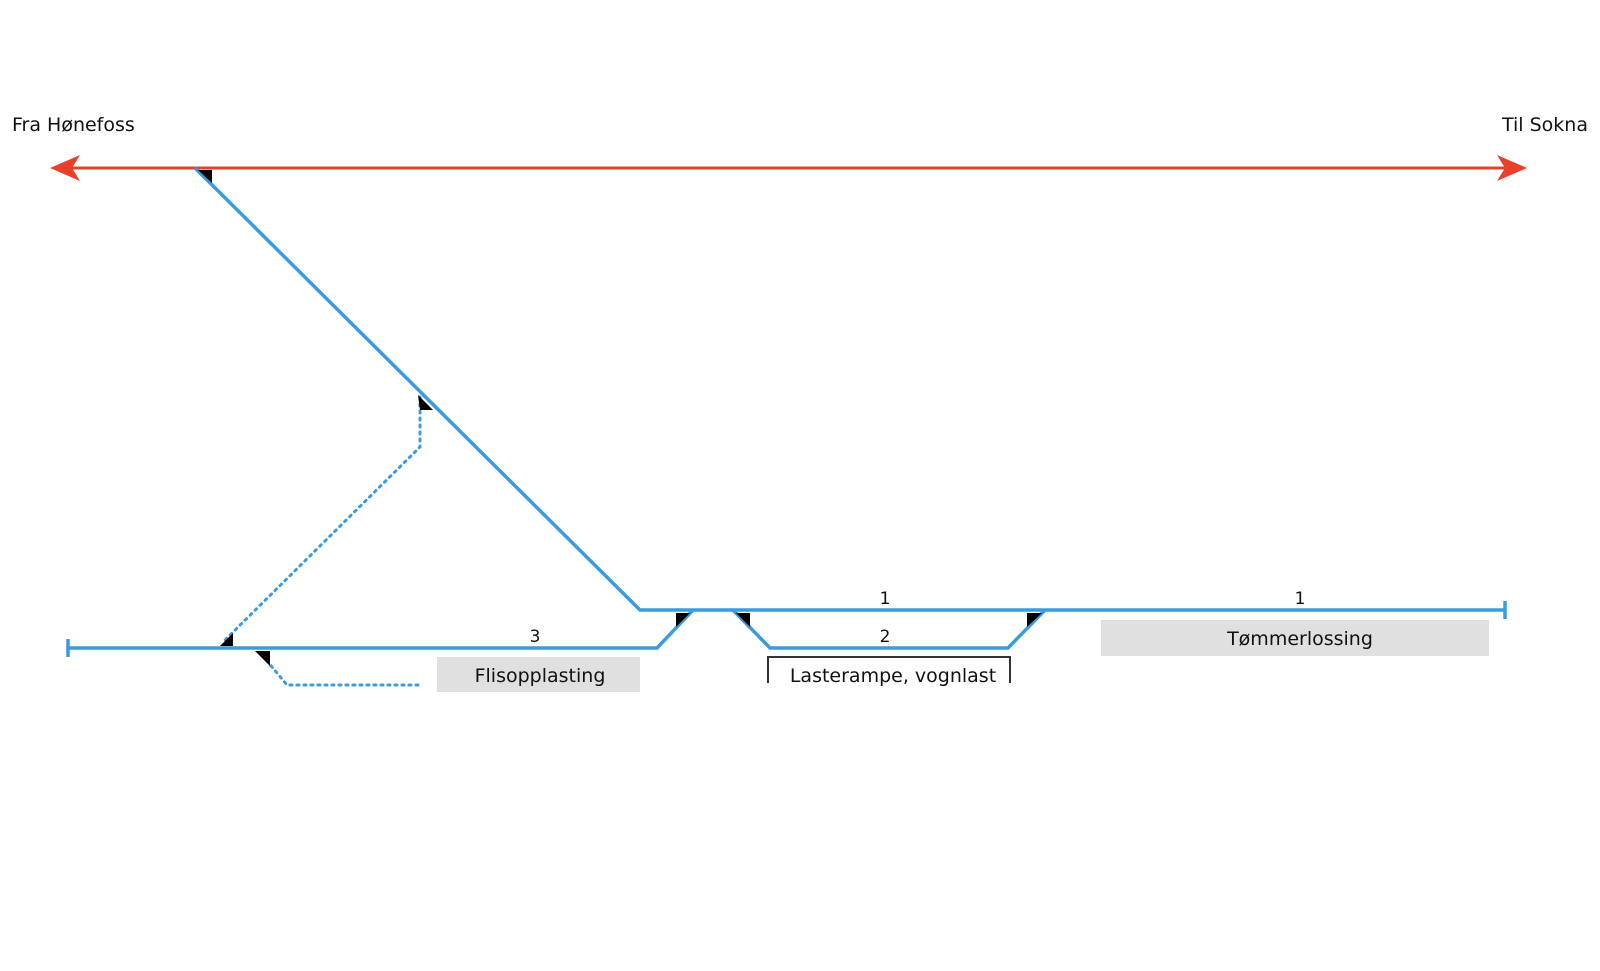  Describe the element at coordinates (1299, 639) in the screenshot. I see `tommerlossing-label: Tømmerlossing` at that location.